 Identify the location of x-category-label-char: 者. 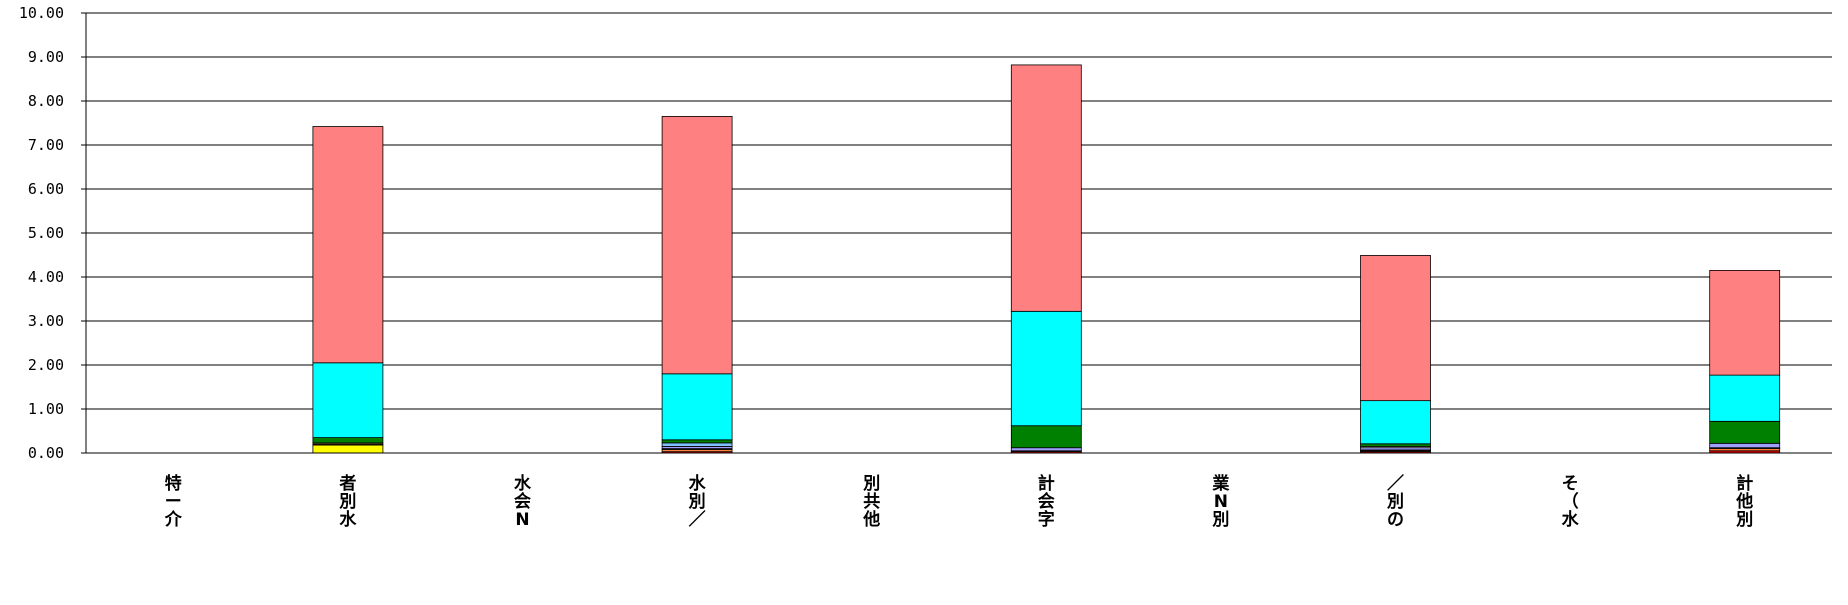
(347, 483).